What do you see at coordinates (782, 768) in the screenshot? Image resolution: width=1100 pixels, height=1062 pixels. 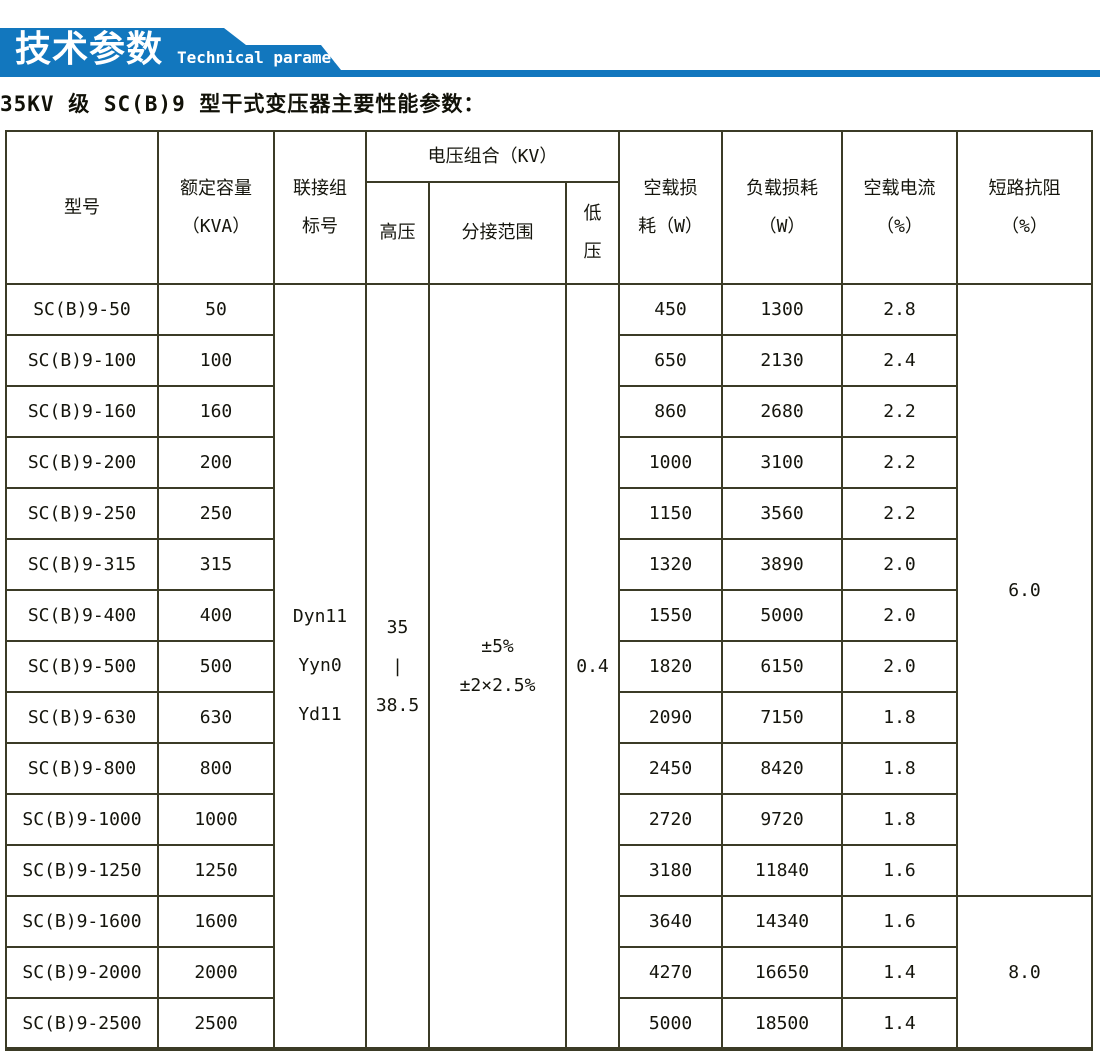 I see `cell-load-loss: 8420` at bounding box center [782, 768].